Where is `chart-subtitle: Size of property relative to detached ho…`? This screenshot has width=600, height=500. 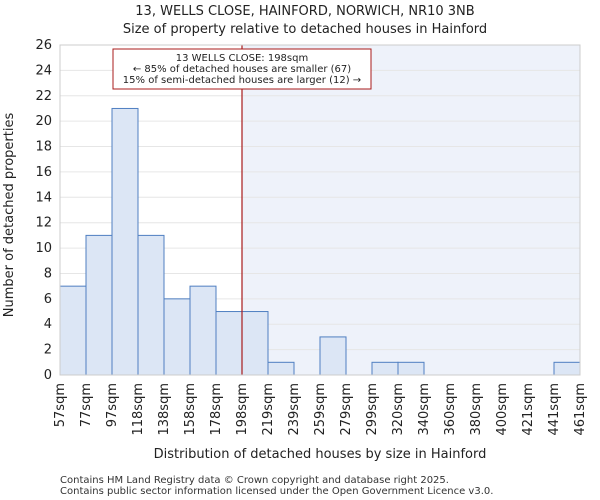
chart-subtitle: Size of property relative to detached ho… is located at coordinates (305, 29).